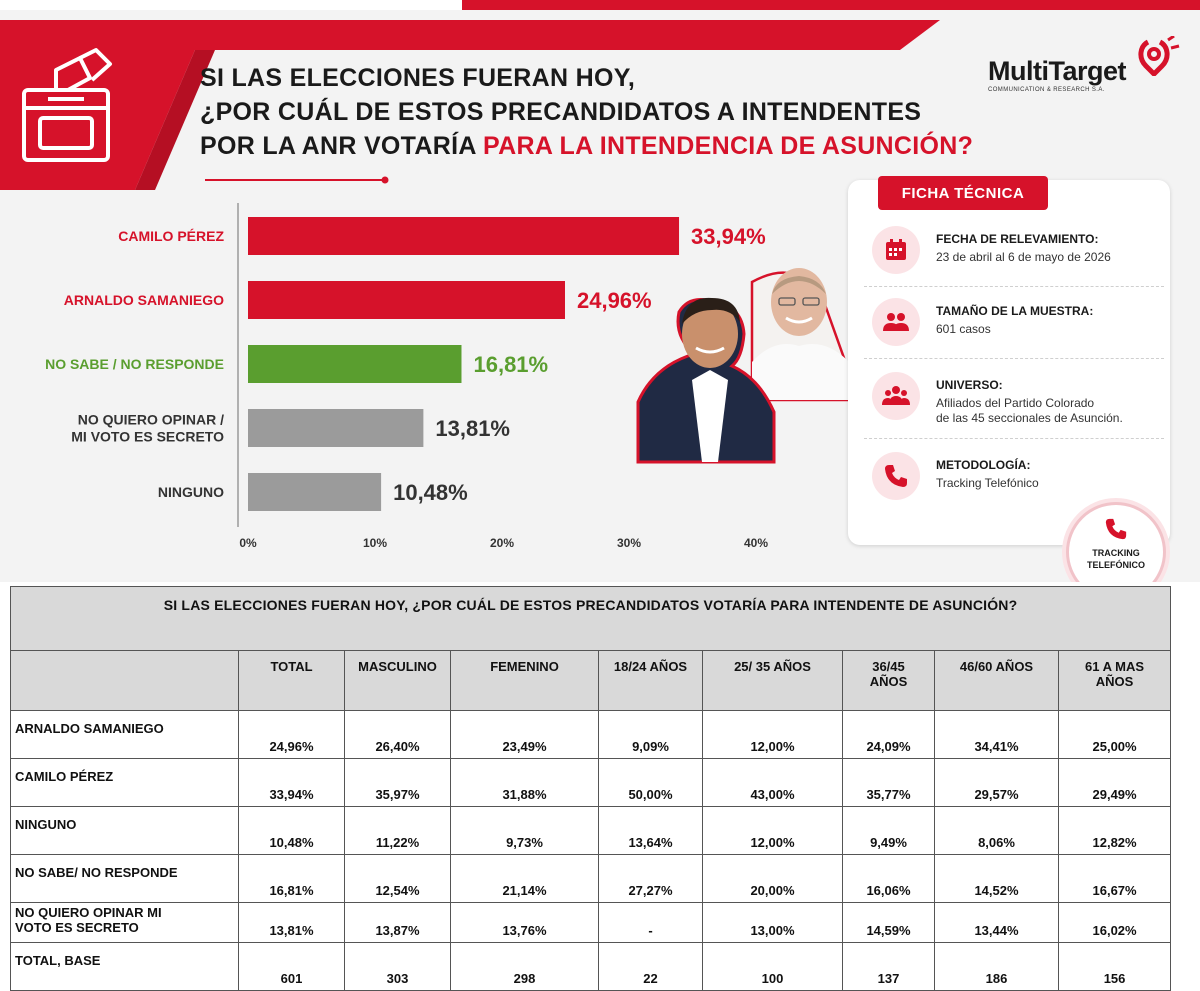 The height and width of the screenshot is (991, 1200). Describe the element at coordinates (397, 922) in the screenshot. I see `table-cell-4-1: 13,87%` at that location.